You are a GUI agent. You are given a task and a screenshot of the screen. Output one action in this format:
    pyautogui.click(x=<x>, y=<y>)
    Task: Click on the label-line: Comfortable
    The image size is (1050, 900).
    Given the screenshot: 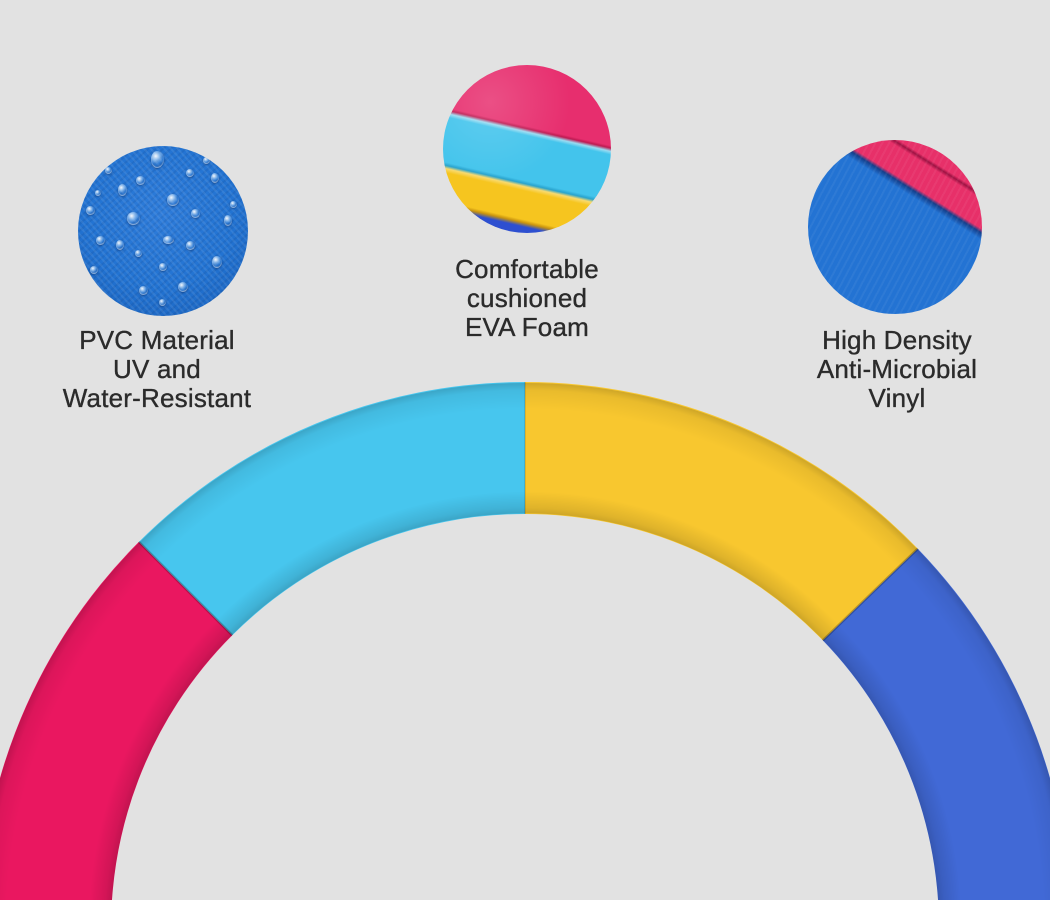 What is the action you would take?
    pyautogui.click(x=527, y=269)
    